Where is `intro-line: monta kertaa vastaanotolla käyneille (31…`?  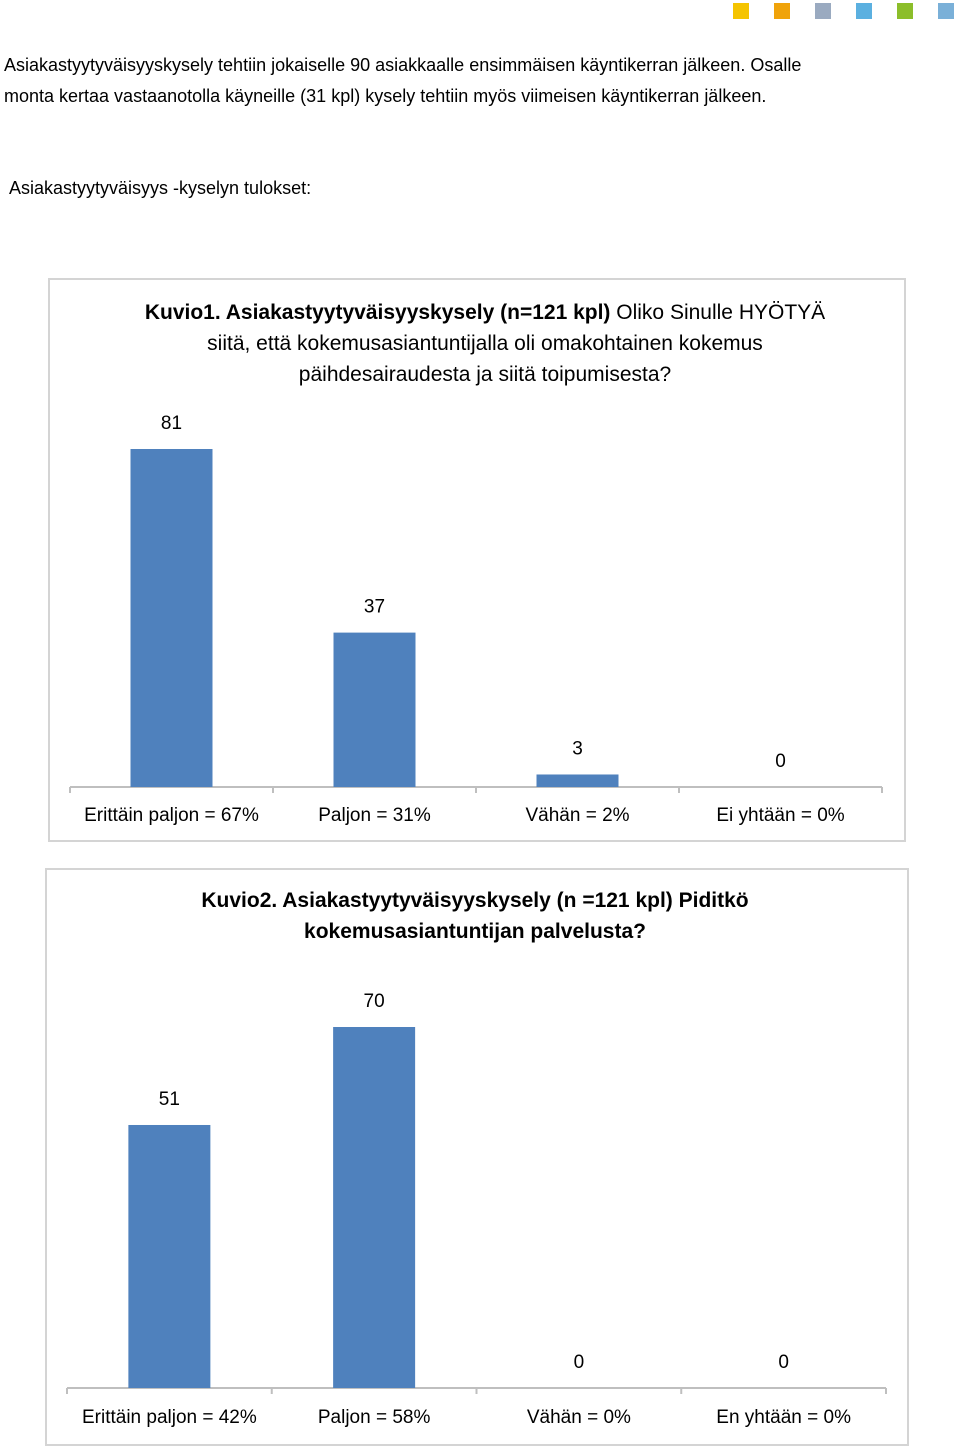
intro-line: monta kertaa vastaanotolla käyneille (31… is located at coordinates (385, 96).